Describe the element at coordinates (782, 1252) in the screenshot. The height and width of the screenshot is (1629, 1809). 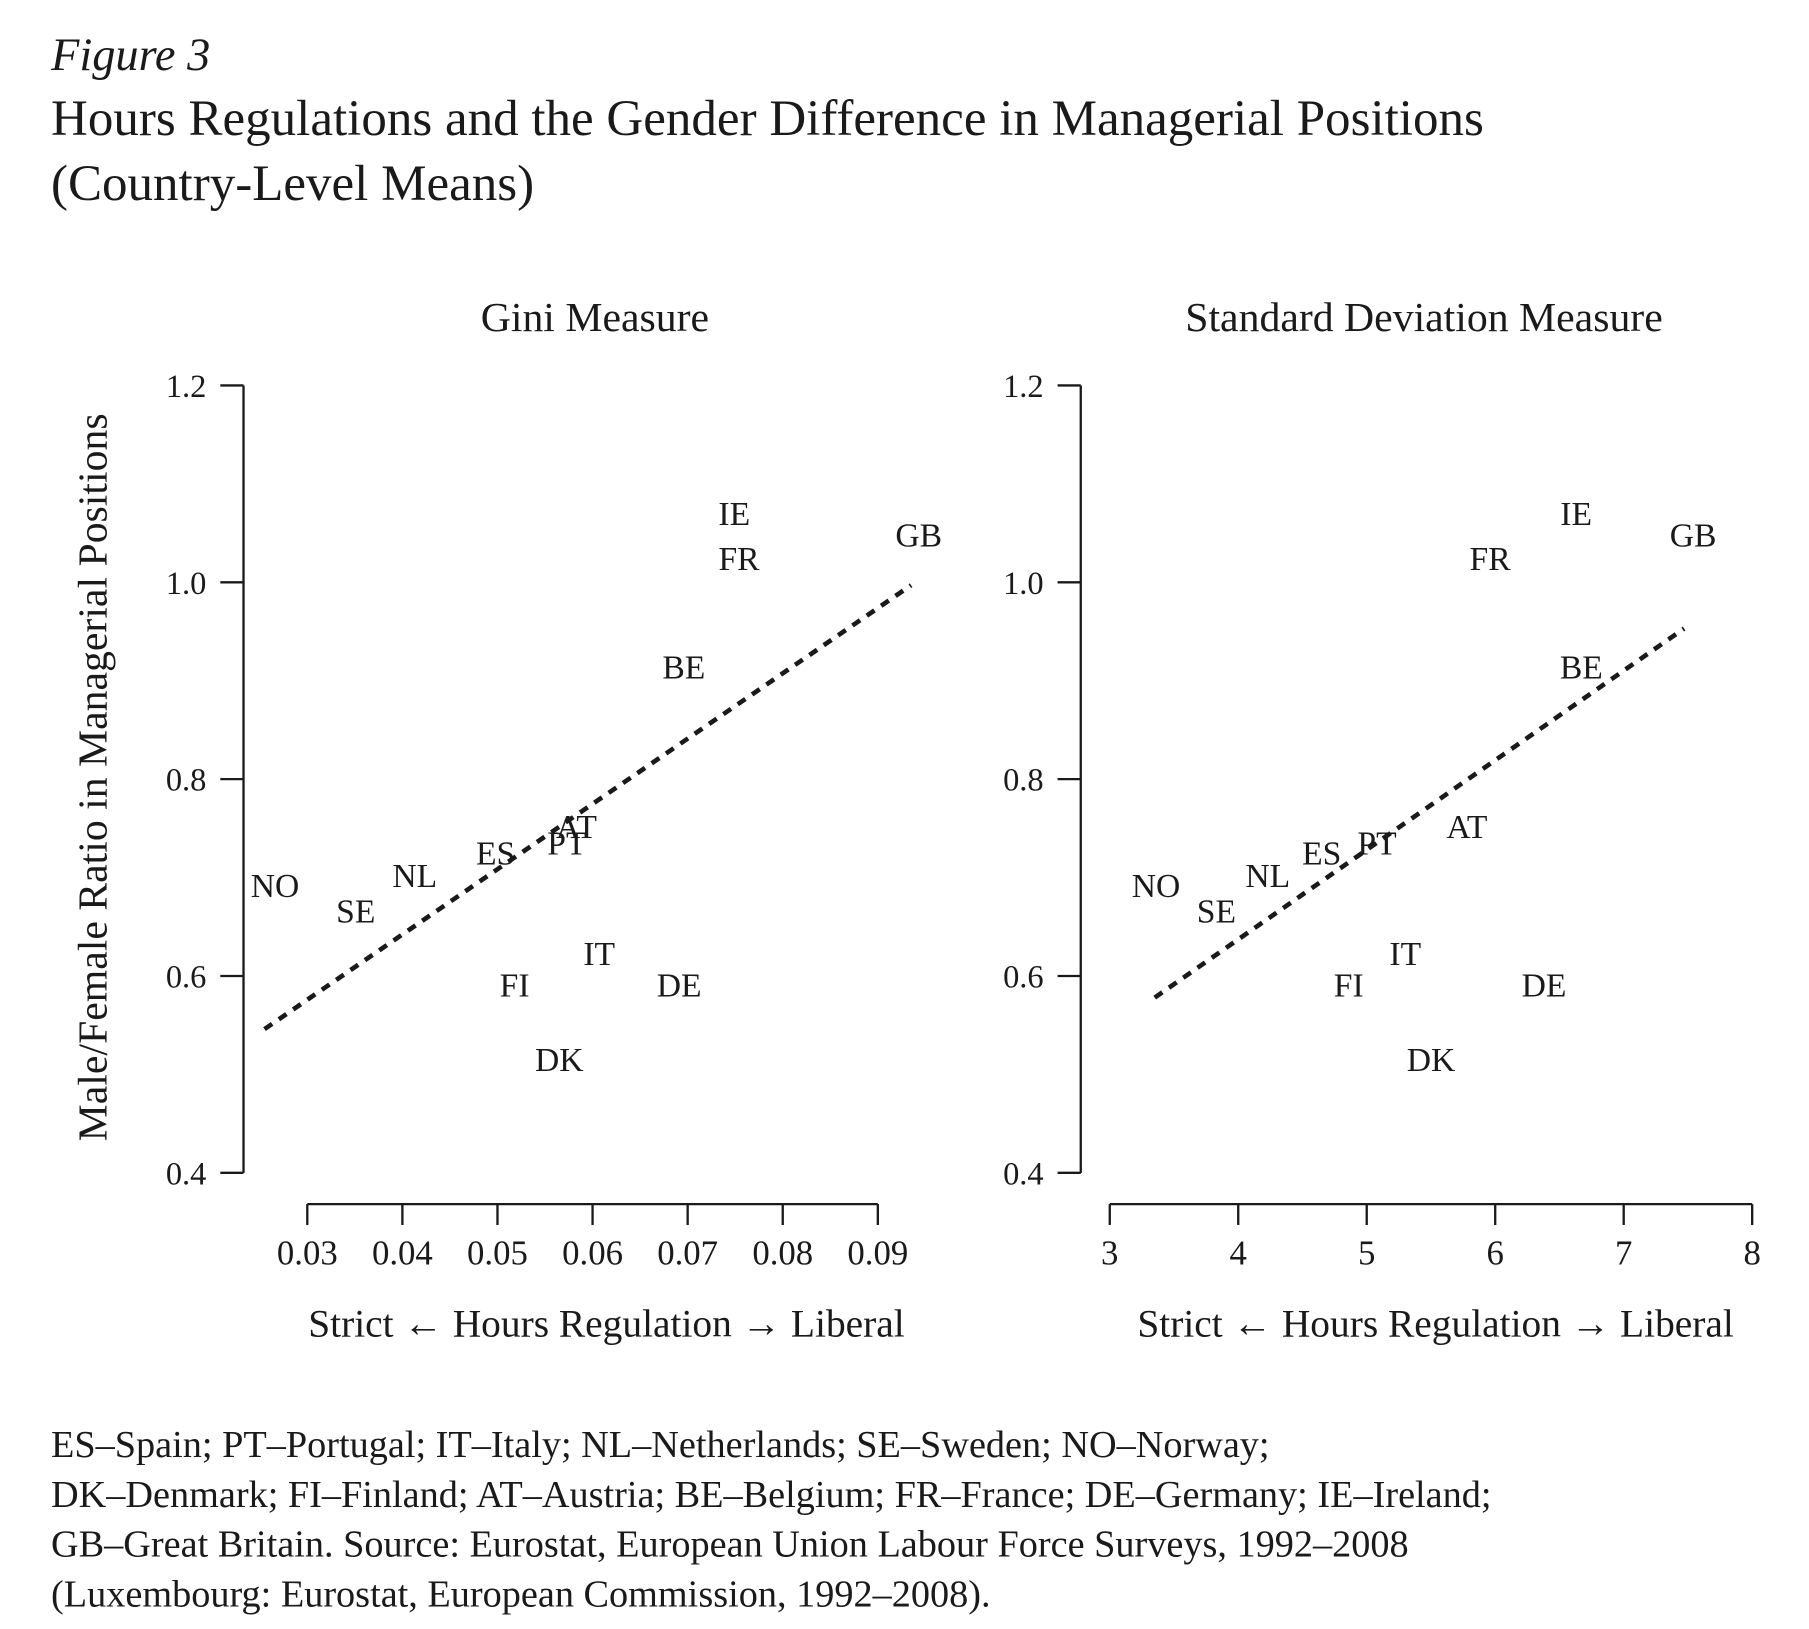
I see `x-tick-label: 0.08` at that location.